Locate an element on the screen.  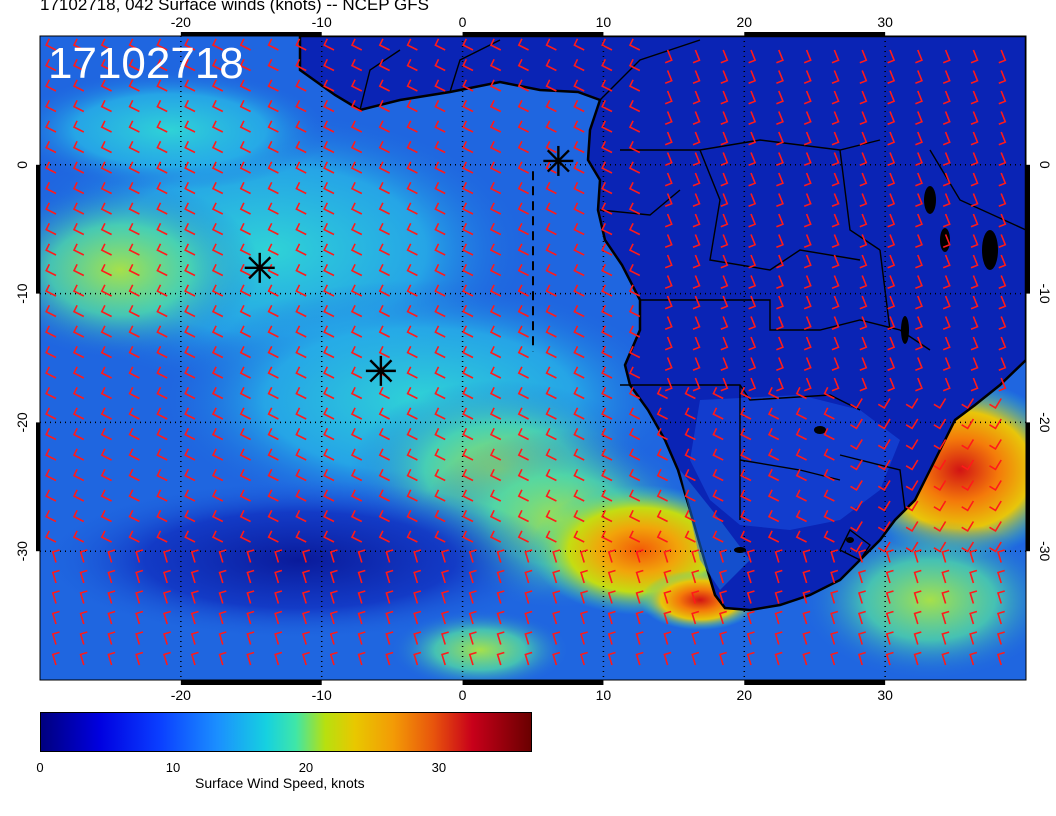
frame-bar is located at coordinates (251, 34).